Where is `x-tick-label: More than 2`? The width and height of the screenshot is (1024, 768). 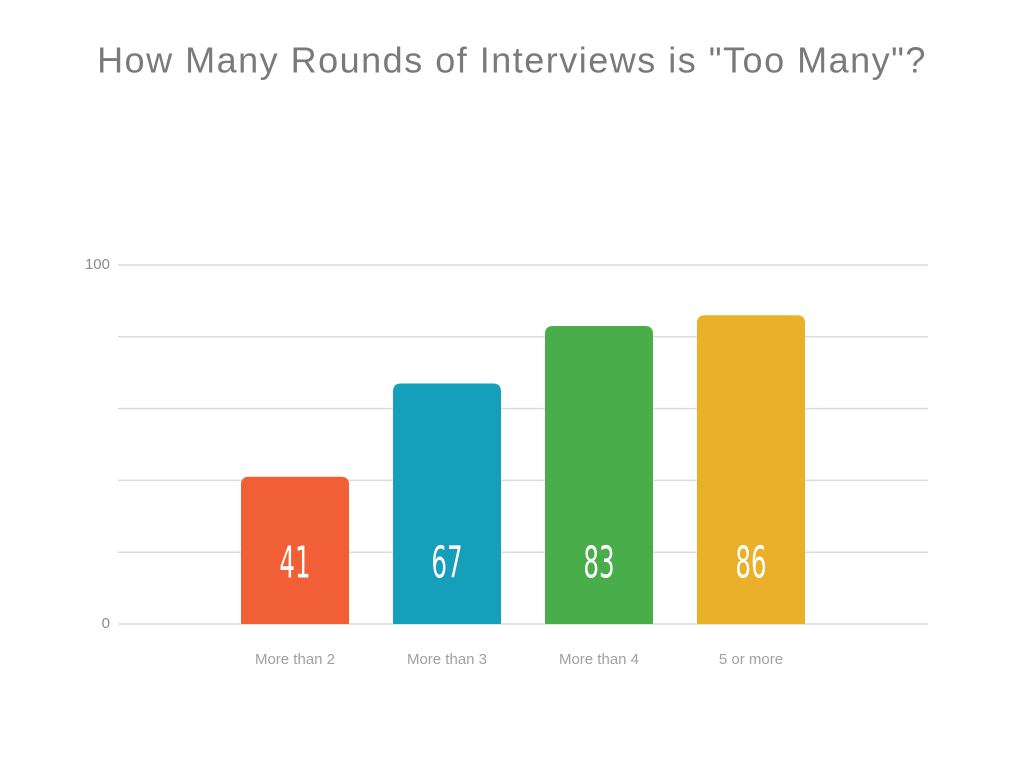
x-tick-label: More than 2 is located at coordinates (295, 659).